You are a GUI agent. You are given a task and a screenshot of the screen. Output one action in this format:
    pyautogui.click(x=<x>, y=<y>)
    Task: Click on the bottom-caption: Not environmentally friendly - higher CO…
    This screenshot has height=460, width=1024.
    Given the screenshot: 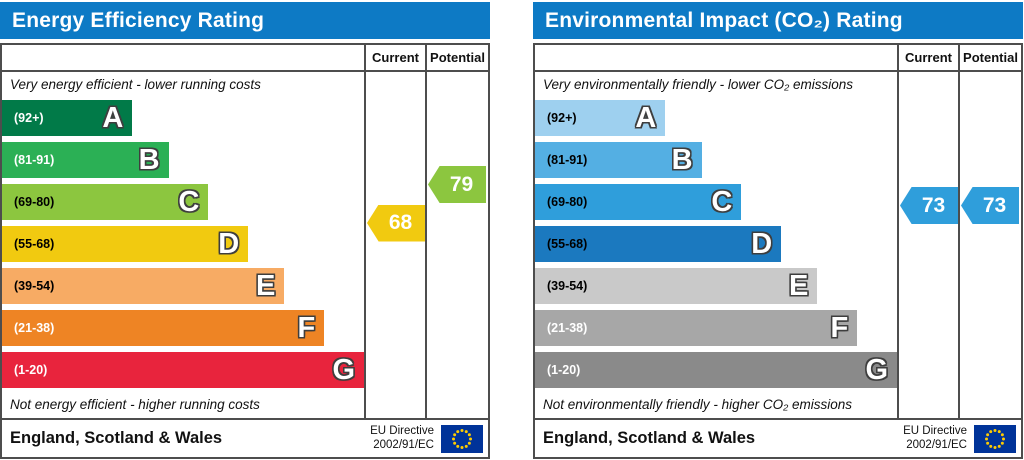 What is the action you would take?
    pyautogui.click(x=698, y=404)
    